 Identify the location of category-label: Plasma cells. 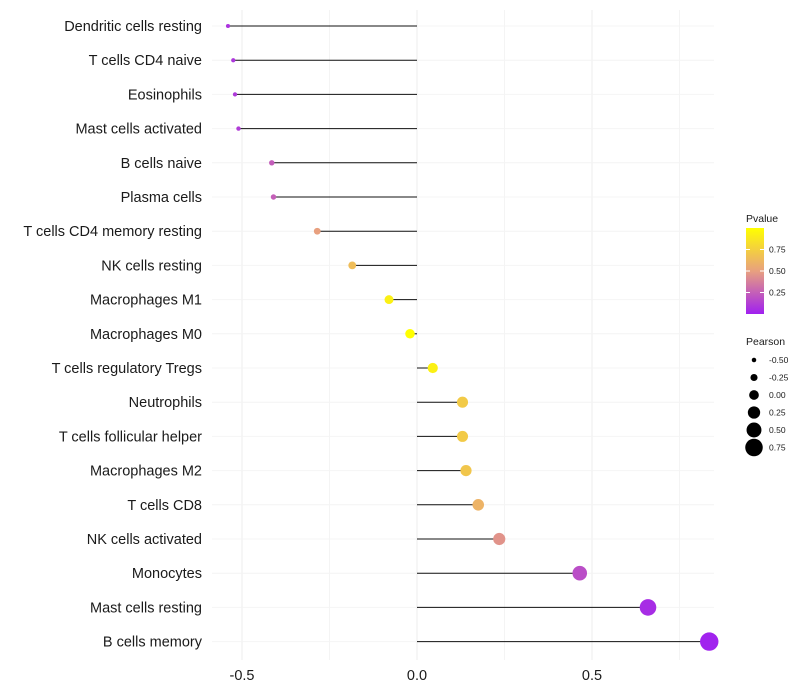
(161, 198).